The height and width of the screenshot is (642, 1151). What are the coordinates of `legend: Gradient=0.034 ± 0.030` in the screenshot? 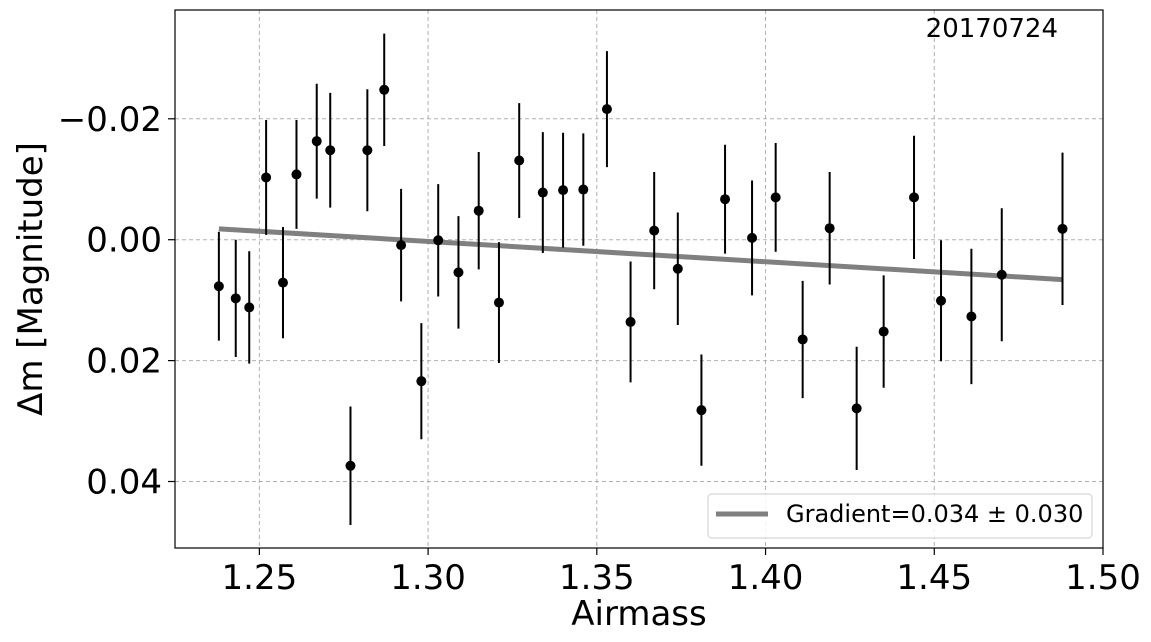 It's located at (900, 516).